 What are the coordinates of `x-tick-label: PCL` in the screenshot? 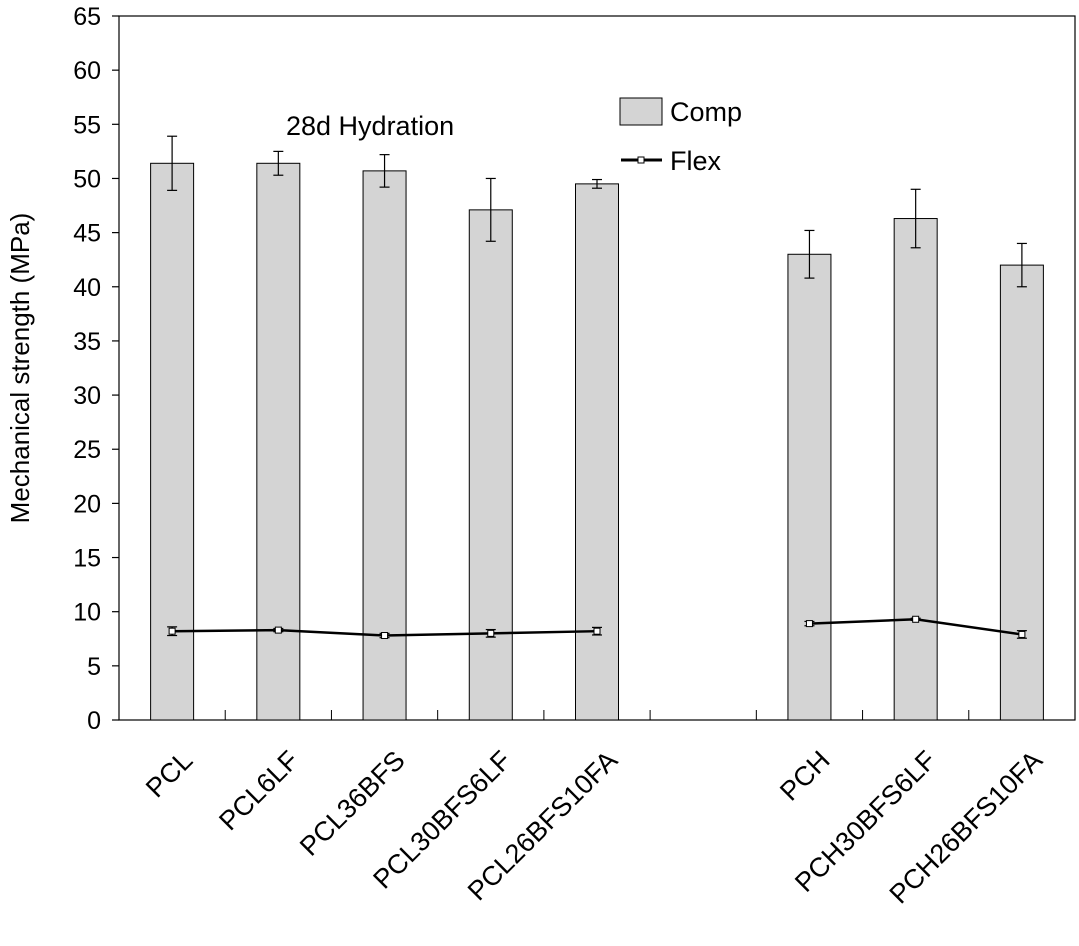 It's located at (169, 774).